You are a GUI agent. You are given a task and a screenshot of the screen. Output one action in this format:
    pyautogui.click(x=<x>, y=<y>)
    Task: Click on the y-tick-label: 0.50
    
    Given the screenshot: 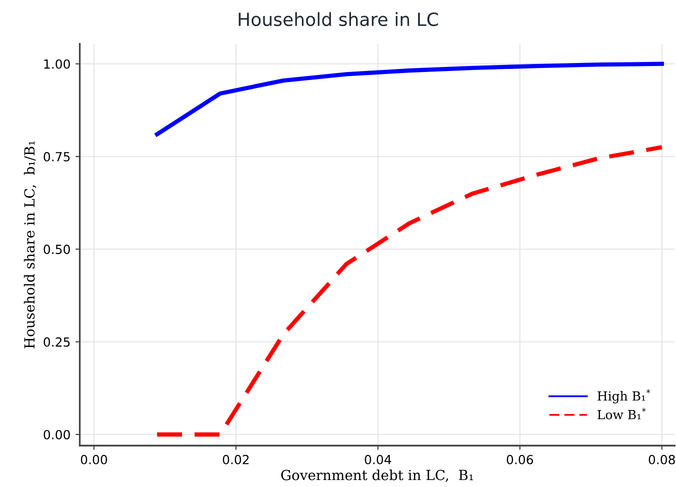 What is the action you would take?
    pyautogui.click(x=57, y=249)
    